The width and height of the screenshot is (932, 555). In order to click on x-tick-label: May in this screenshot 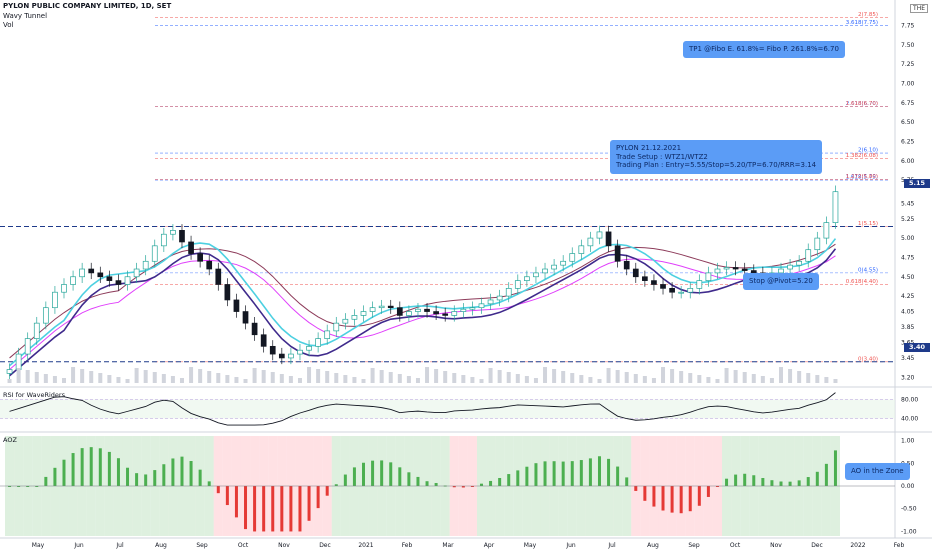, I will do `click(530, 545)`.